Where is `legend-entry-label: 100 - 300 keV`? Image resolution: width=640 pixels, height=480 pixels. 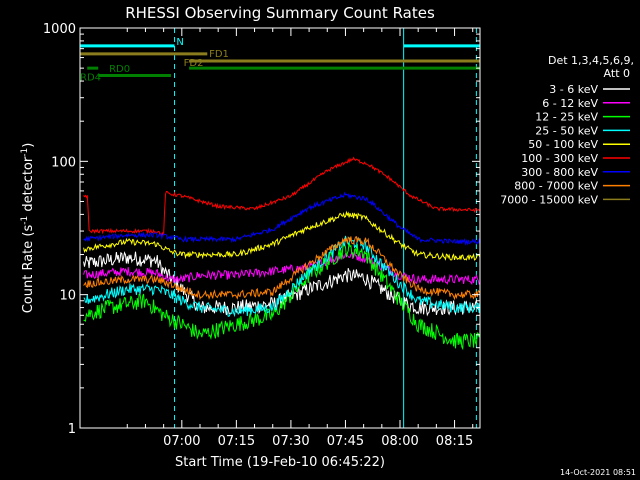
legend-entry-label: 100 - 300 keV is located at coordinates (559, 158).